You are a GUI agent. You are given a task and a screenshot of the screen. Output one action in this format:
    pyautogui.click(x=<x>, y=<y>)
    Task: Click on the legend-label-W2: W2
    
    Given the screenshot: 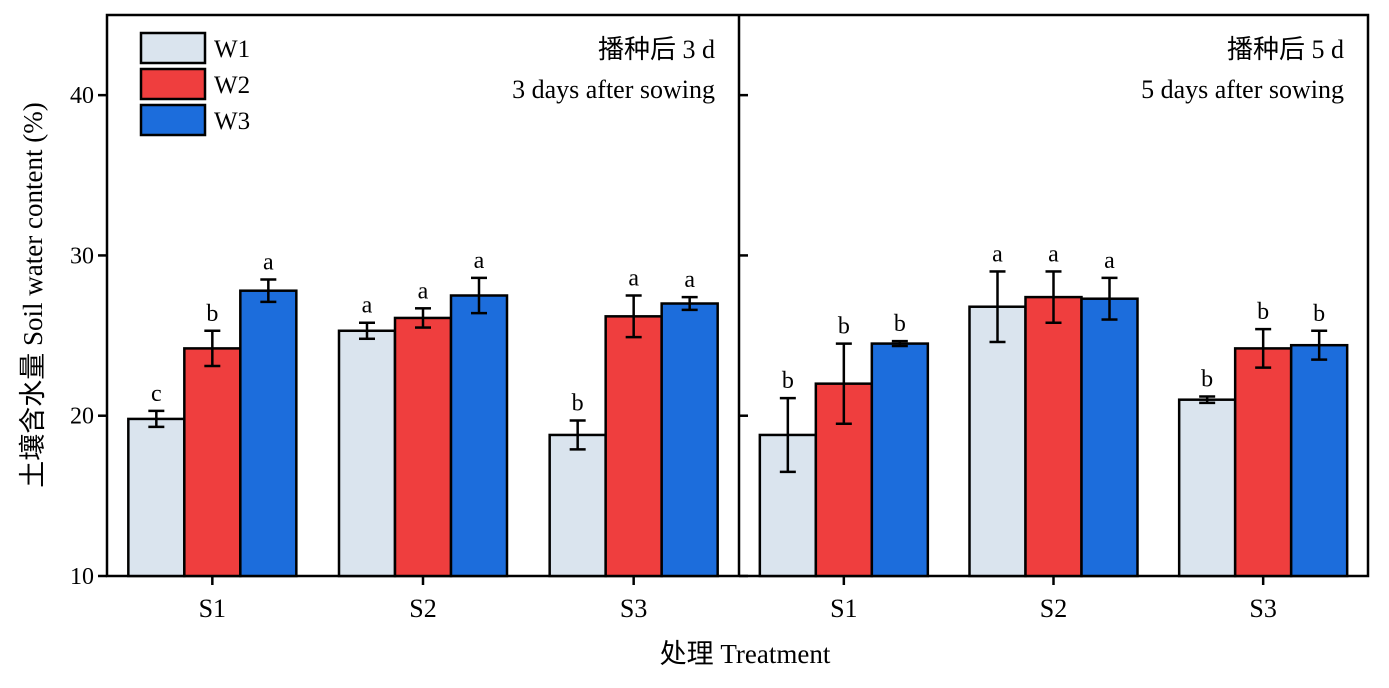 What is the action you would take?
    pyautogui.click(x=232, y=85)
    